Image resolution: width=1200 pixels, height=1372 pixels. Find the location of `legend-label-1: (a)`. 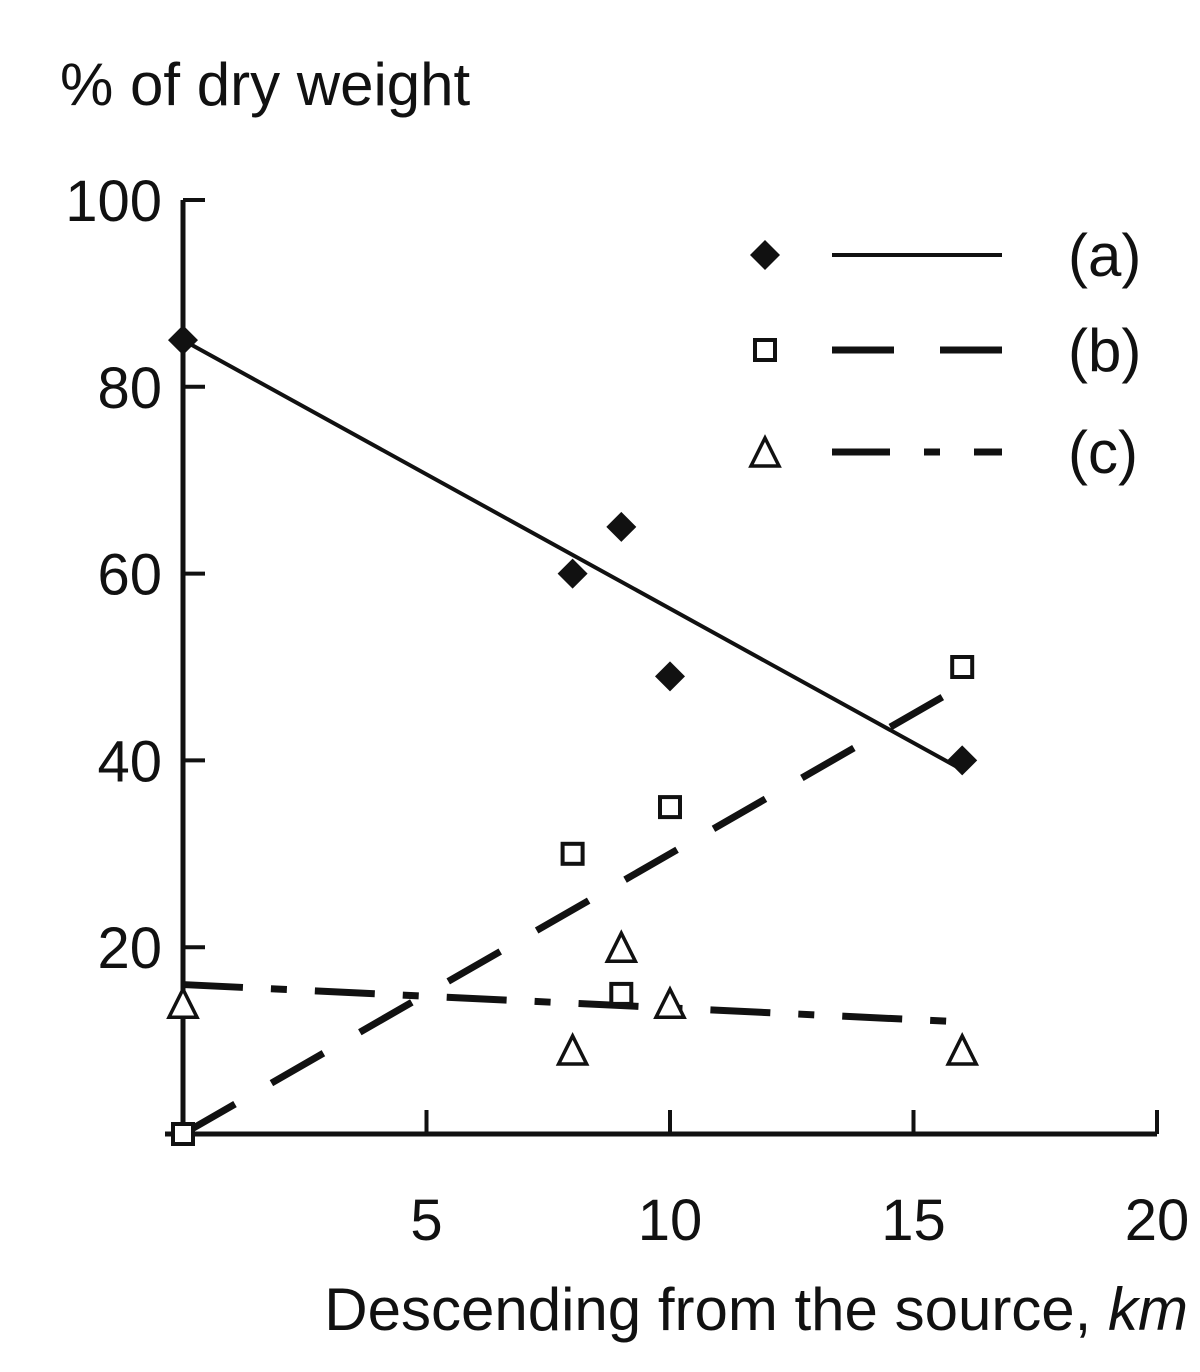

legend-label-1: (a) is located at coordinates (1104, 255).